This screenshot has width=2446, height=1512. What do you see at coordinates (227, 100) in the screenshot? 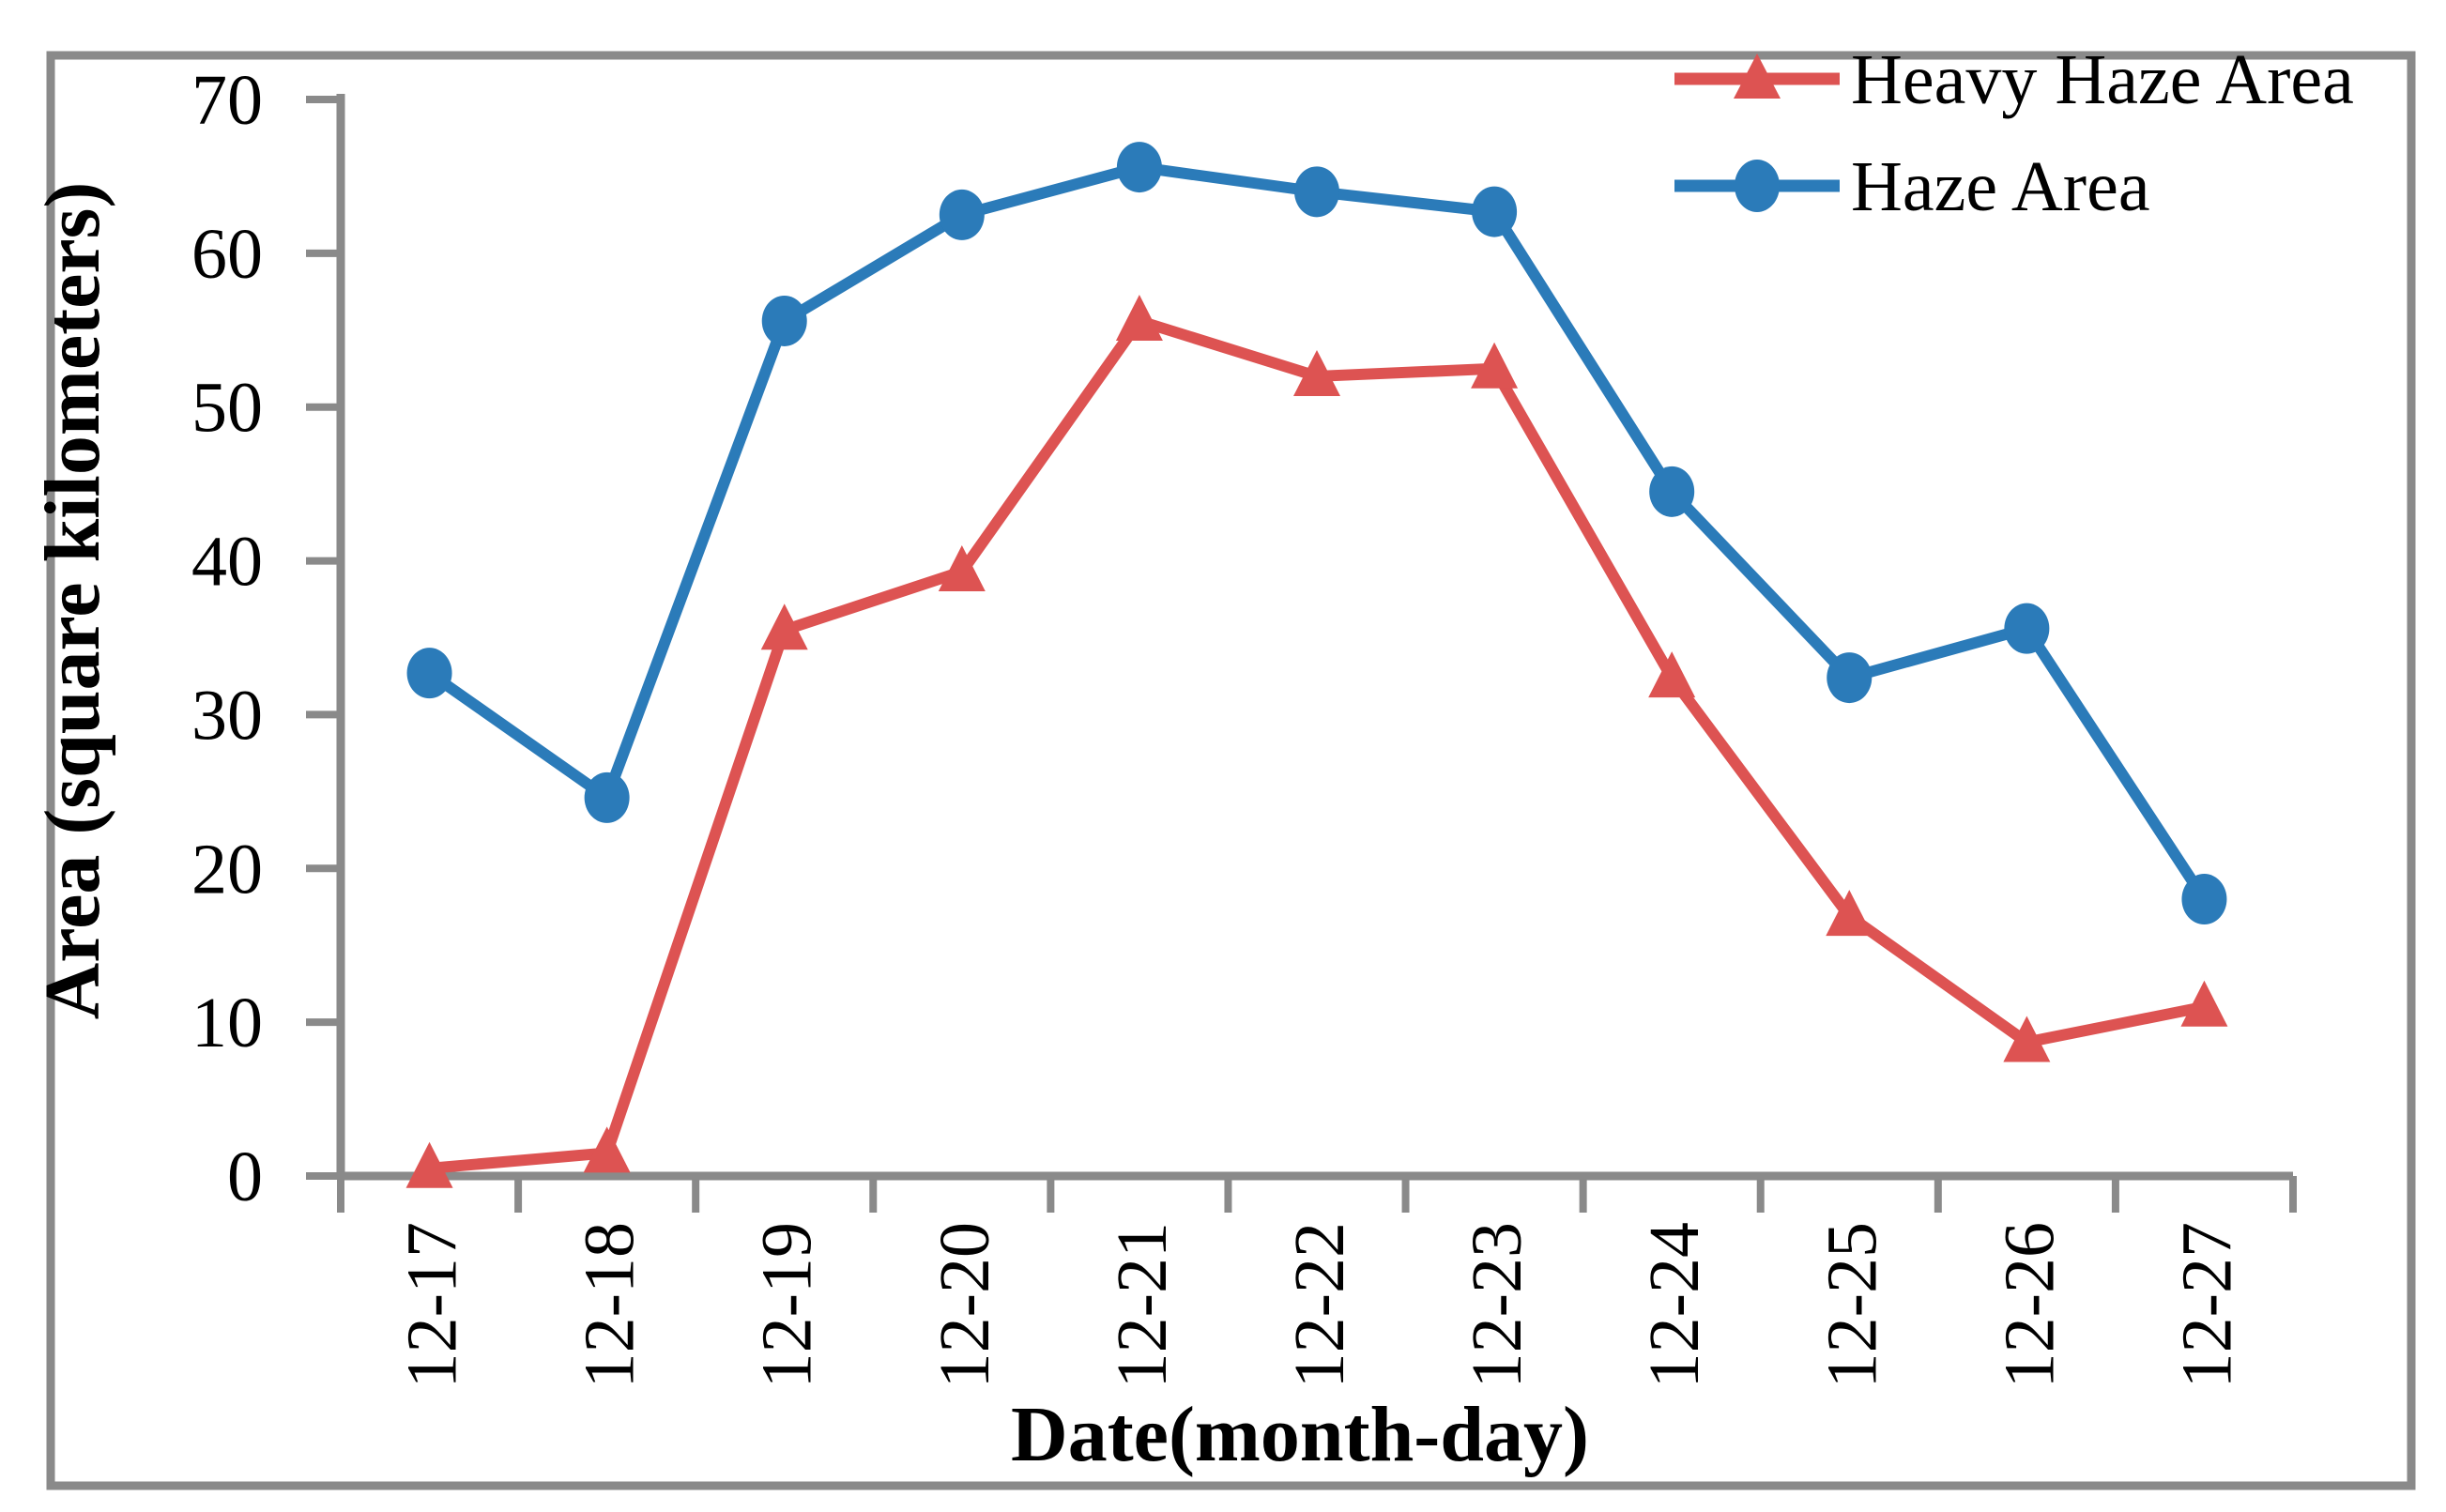
I see `y-tick-label: 70` at bounding box center [227, 100].